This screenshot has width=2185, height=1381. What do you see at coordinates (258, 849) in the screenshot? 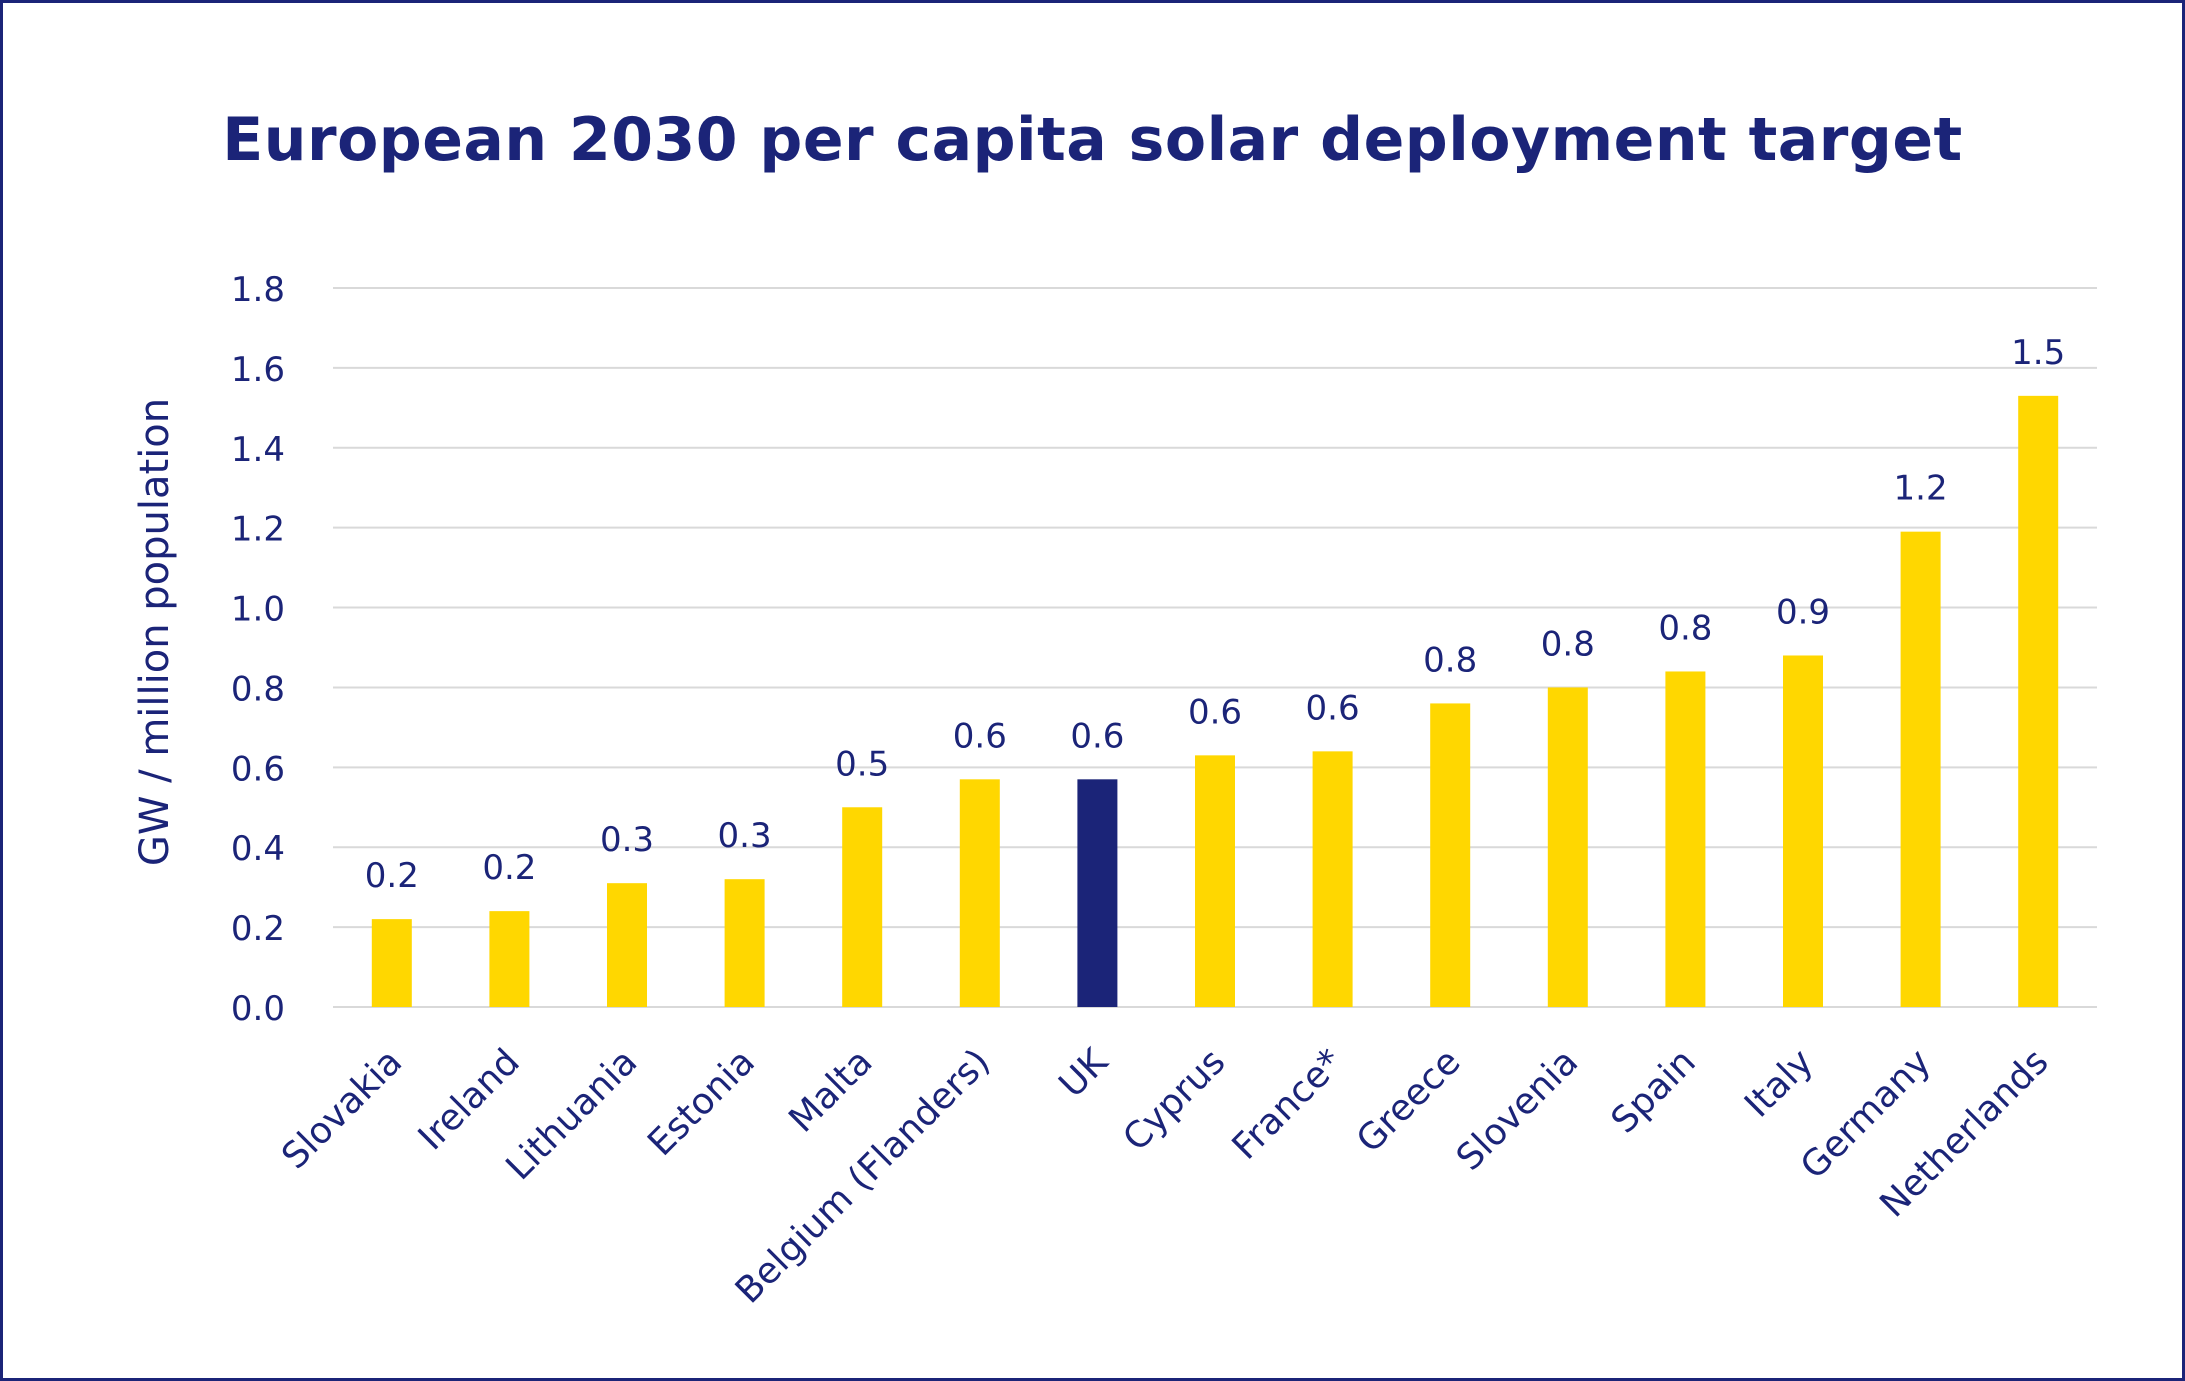
I see `y-tick-label: 0.4` at bounding box center [258, 849].